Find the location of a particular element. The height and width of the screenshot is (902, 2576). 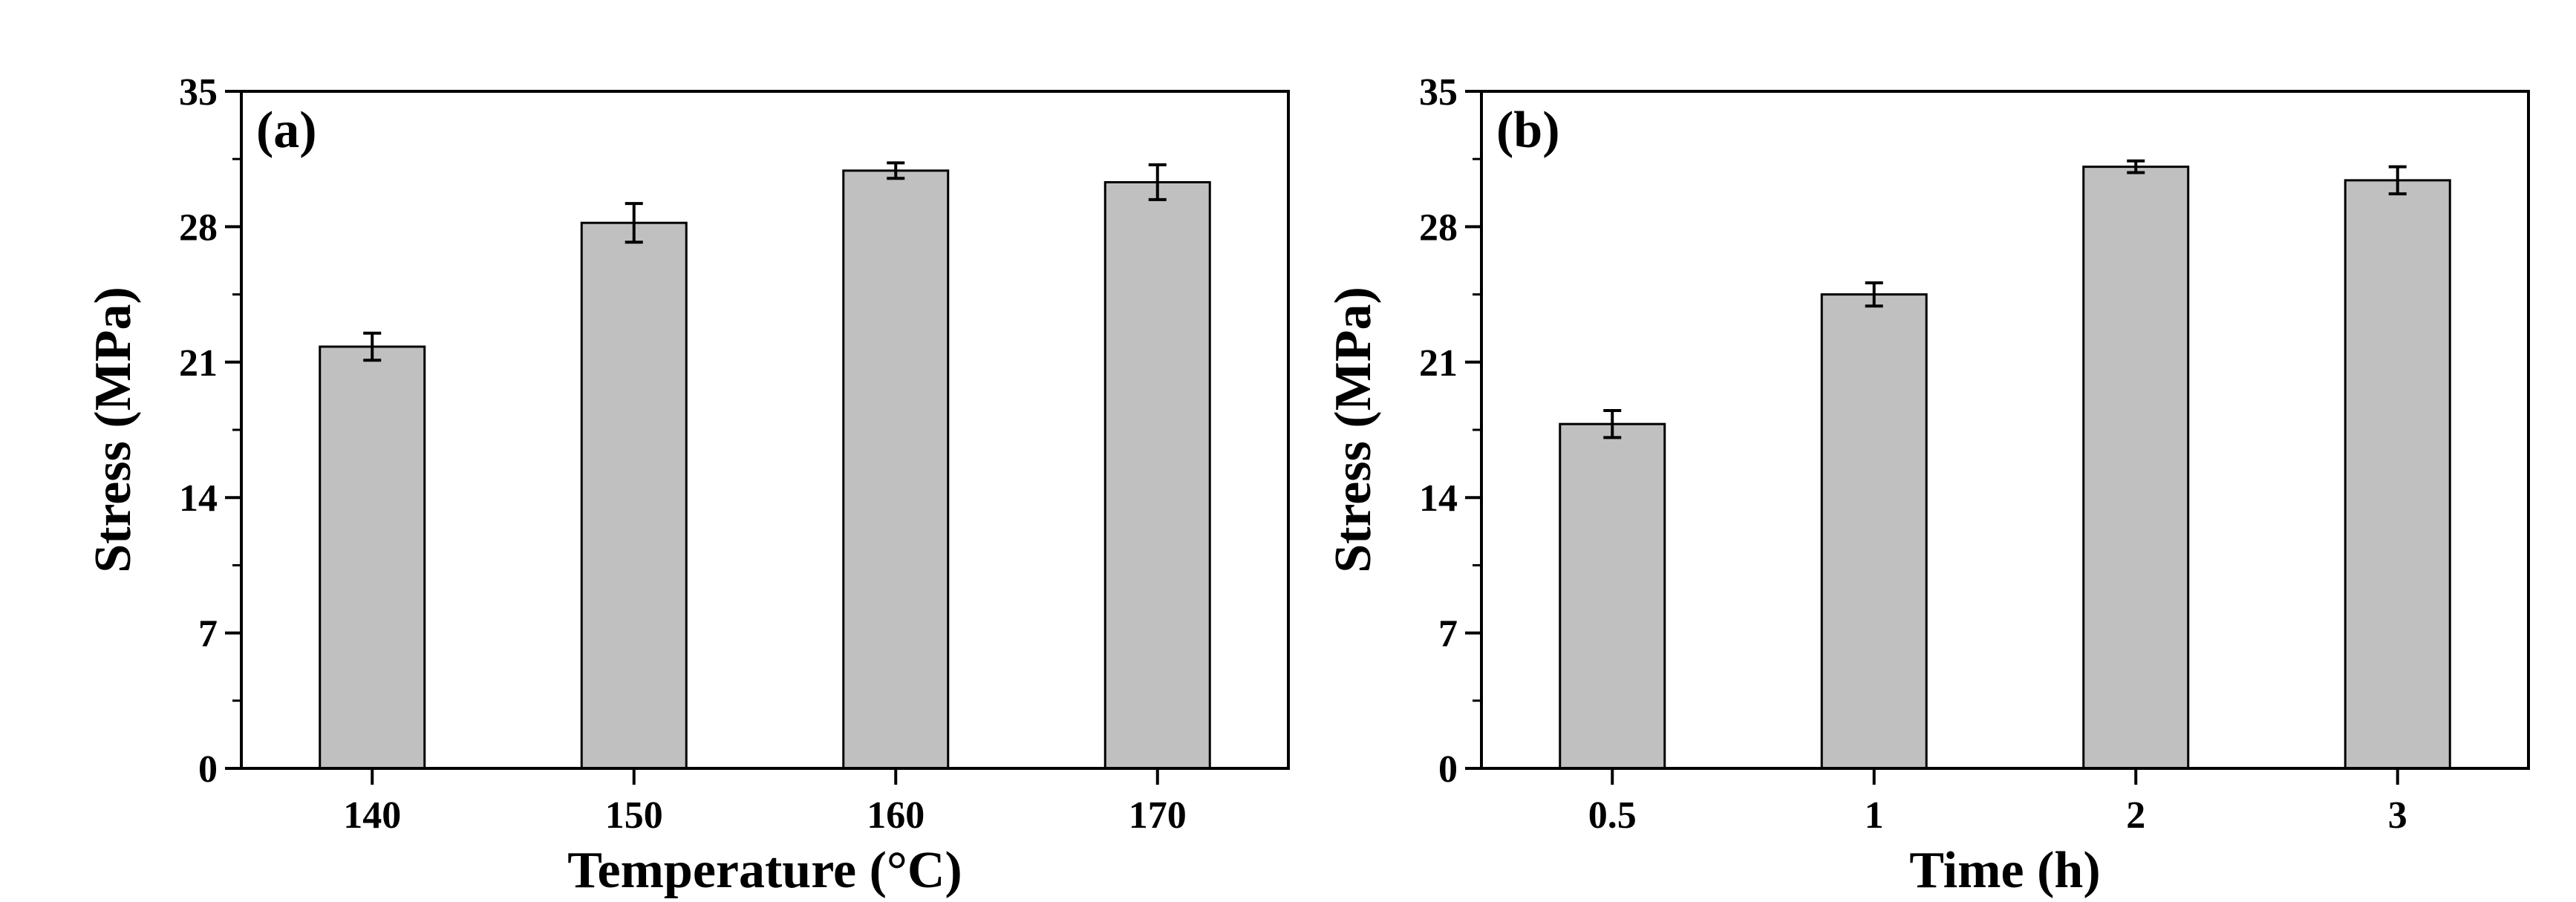

x-axis-ticks-a: 140 150 160 170 is located at coordinates (765, 802).